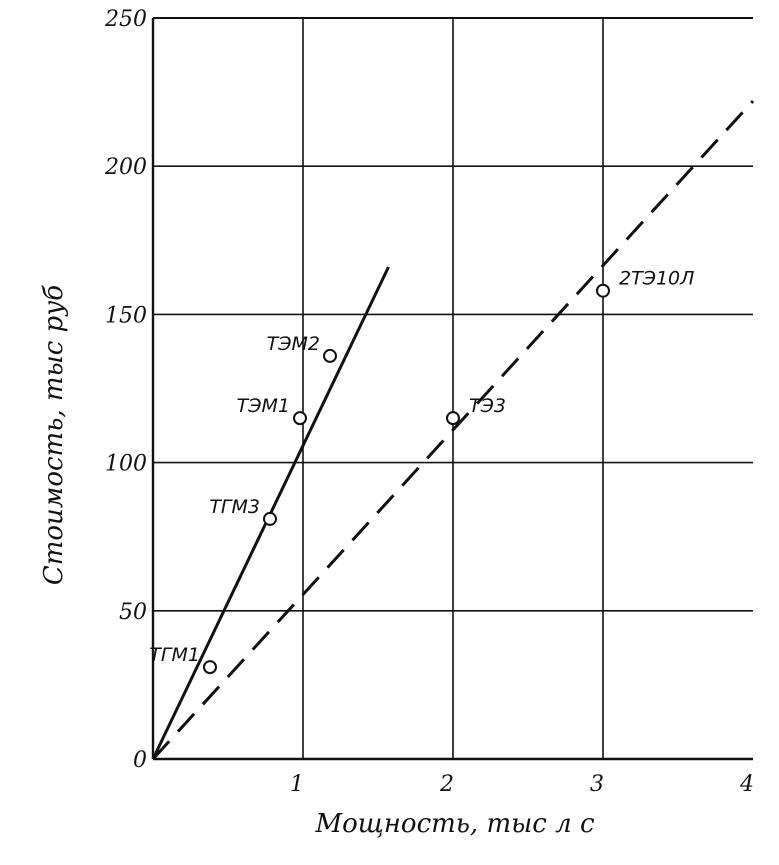 The height and width of the screenshot is (865, 779). Describe the element at coordinates (174, 655) in the screenshot. I see `point-label-0: ТГМ1` at that location.